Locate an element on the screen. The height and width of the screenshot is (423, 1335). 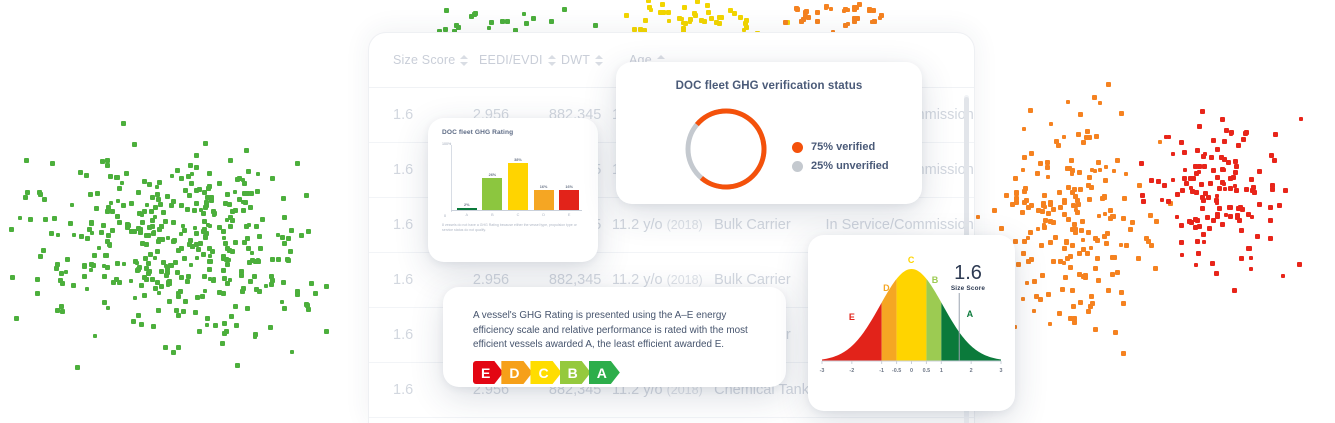
table-scrollbar-thumb is located at coordinates (966, 177).